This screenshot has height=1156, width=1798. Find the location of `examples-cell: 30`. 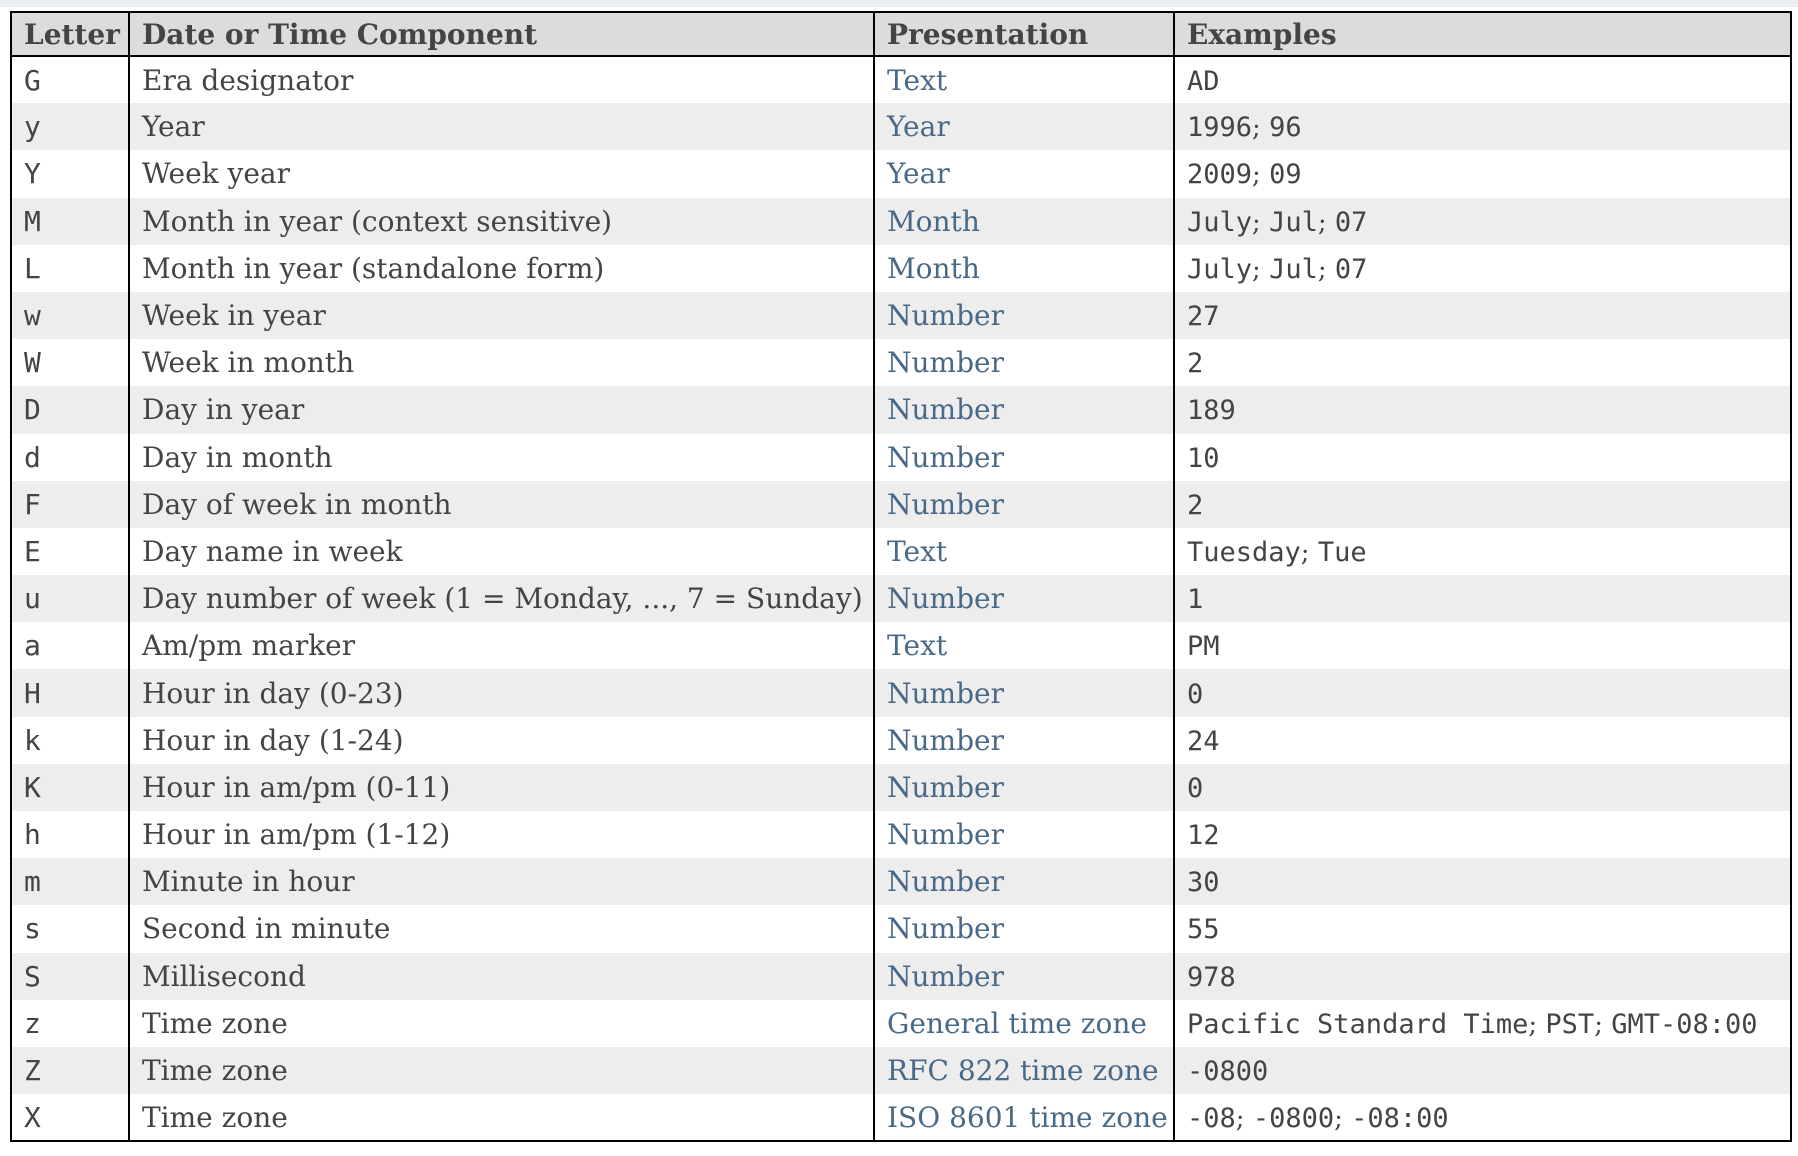

examples-cell: 30 is located at coordinates (1482, 882).